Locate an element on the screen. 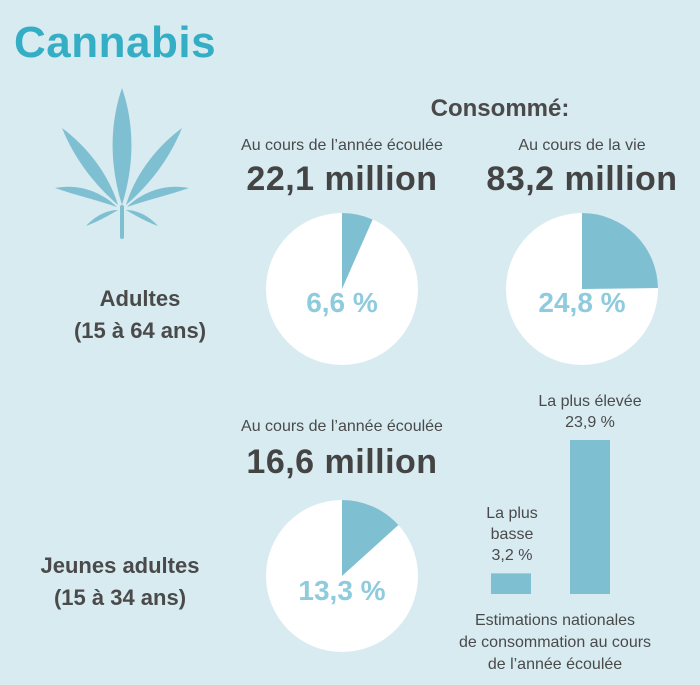 This screenshot has width=700, height=685. young-past-year-value: 16,6 million is located at coordinates (342, 462).